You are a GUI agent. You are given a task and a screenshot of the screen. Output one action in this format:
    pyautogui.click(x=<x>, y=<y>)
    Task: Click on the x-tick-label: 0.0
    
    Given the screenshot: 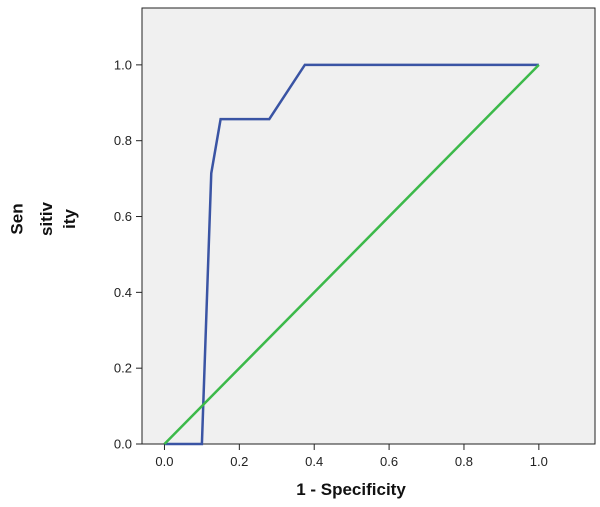 What is the action you would take?
    pyautogui.click(x=164, y=461)
    